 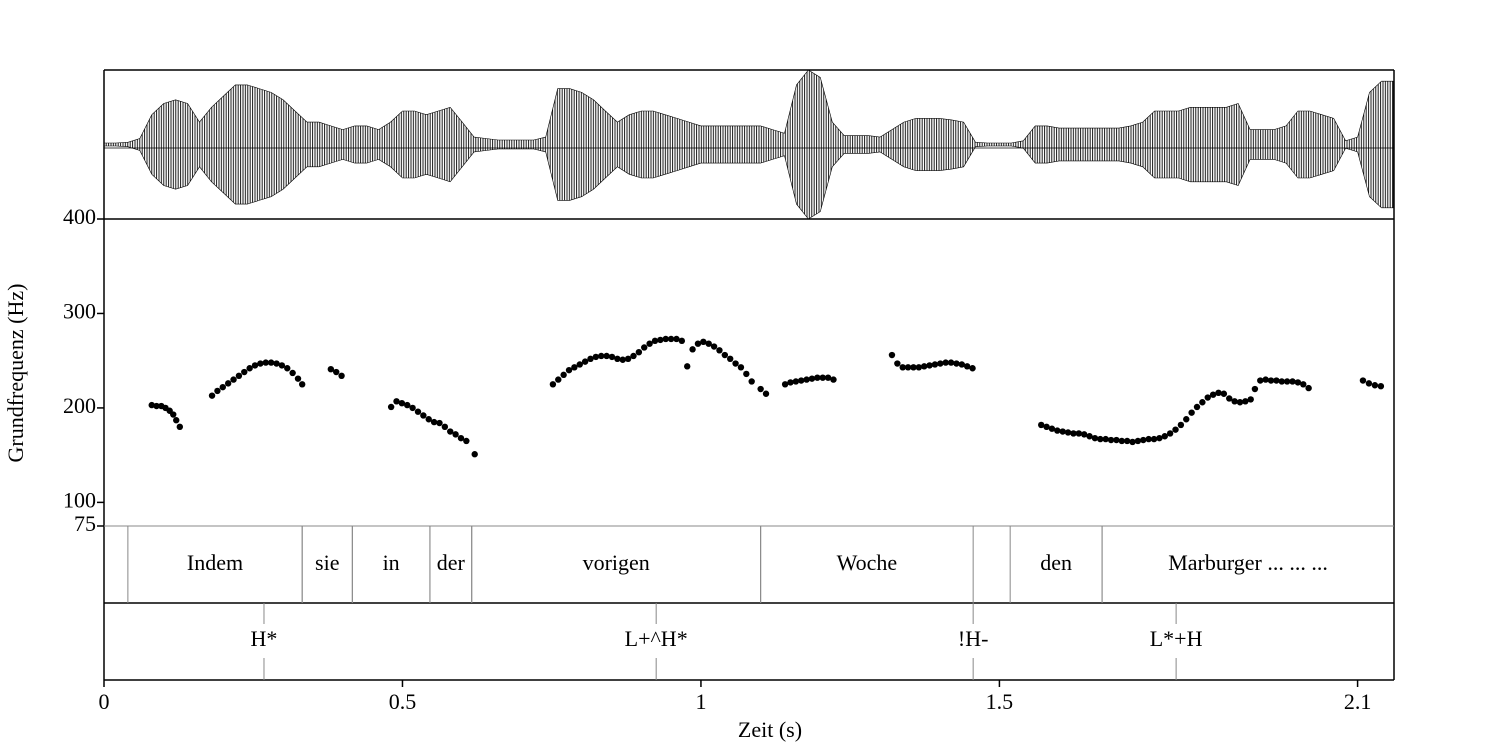 What do you see at coordinates (770, 729) in the screenshot?
I see `x-axis-title: Zeit (s)` at bounding box center [770, 729].